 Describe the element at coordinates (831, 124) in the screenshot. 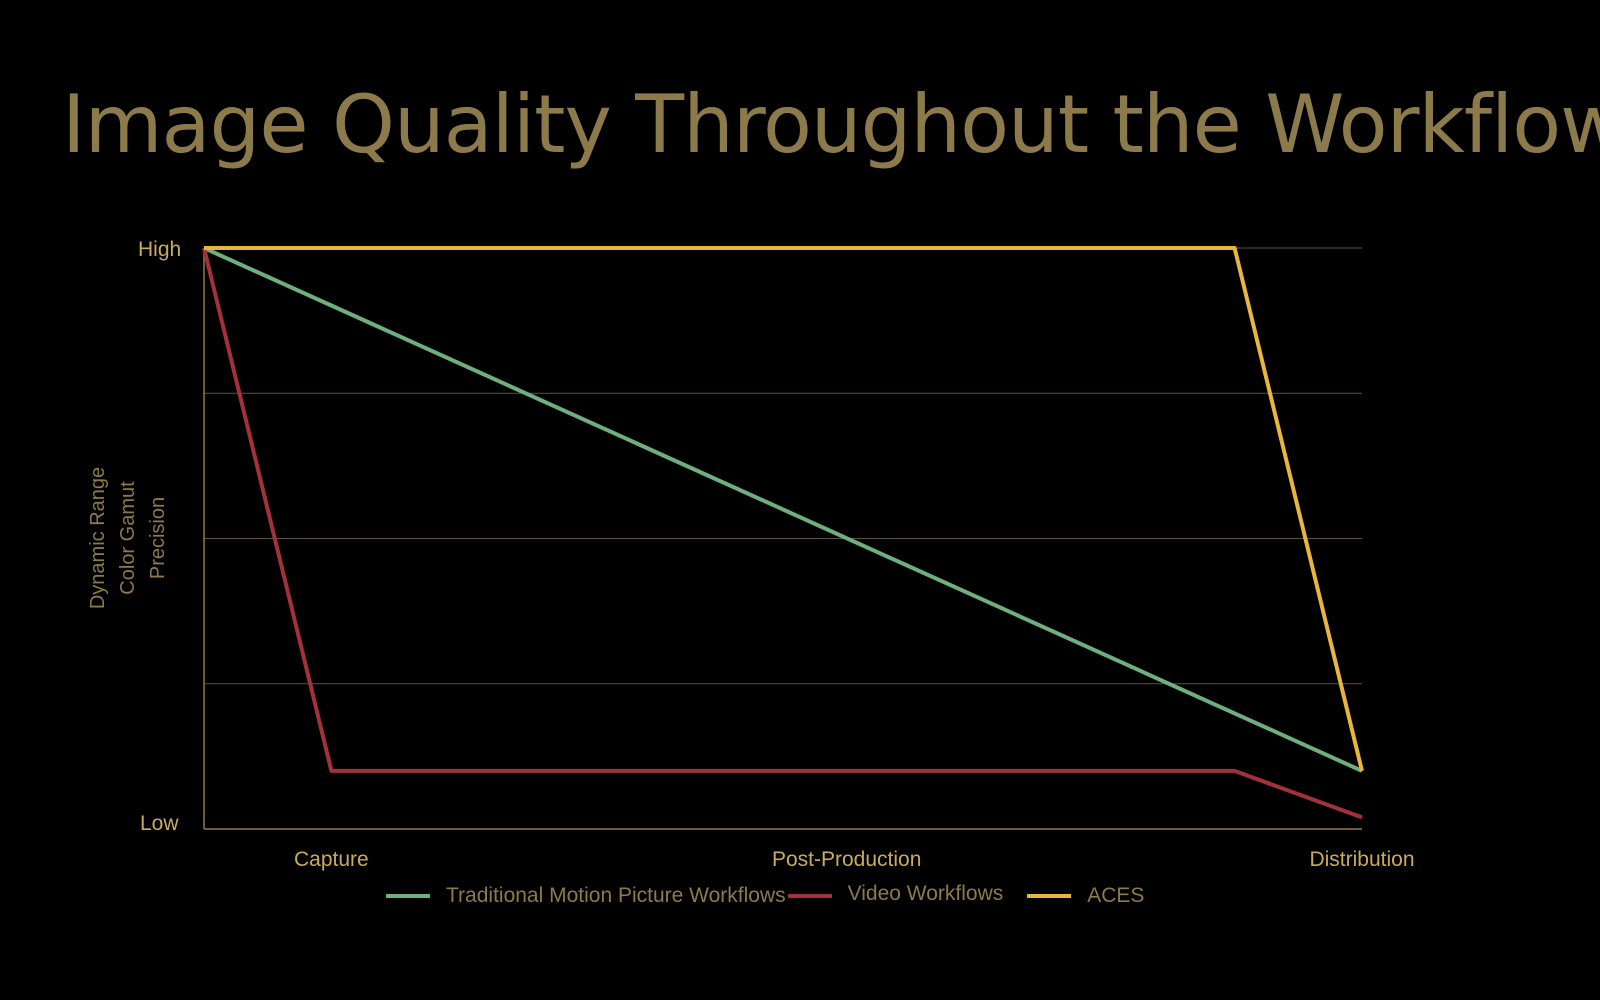

I see `chart-title: Image Quality Throughout the Workflow` at that location.